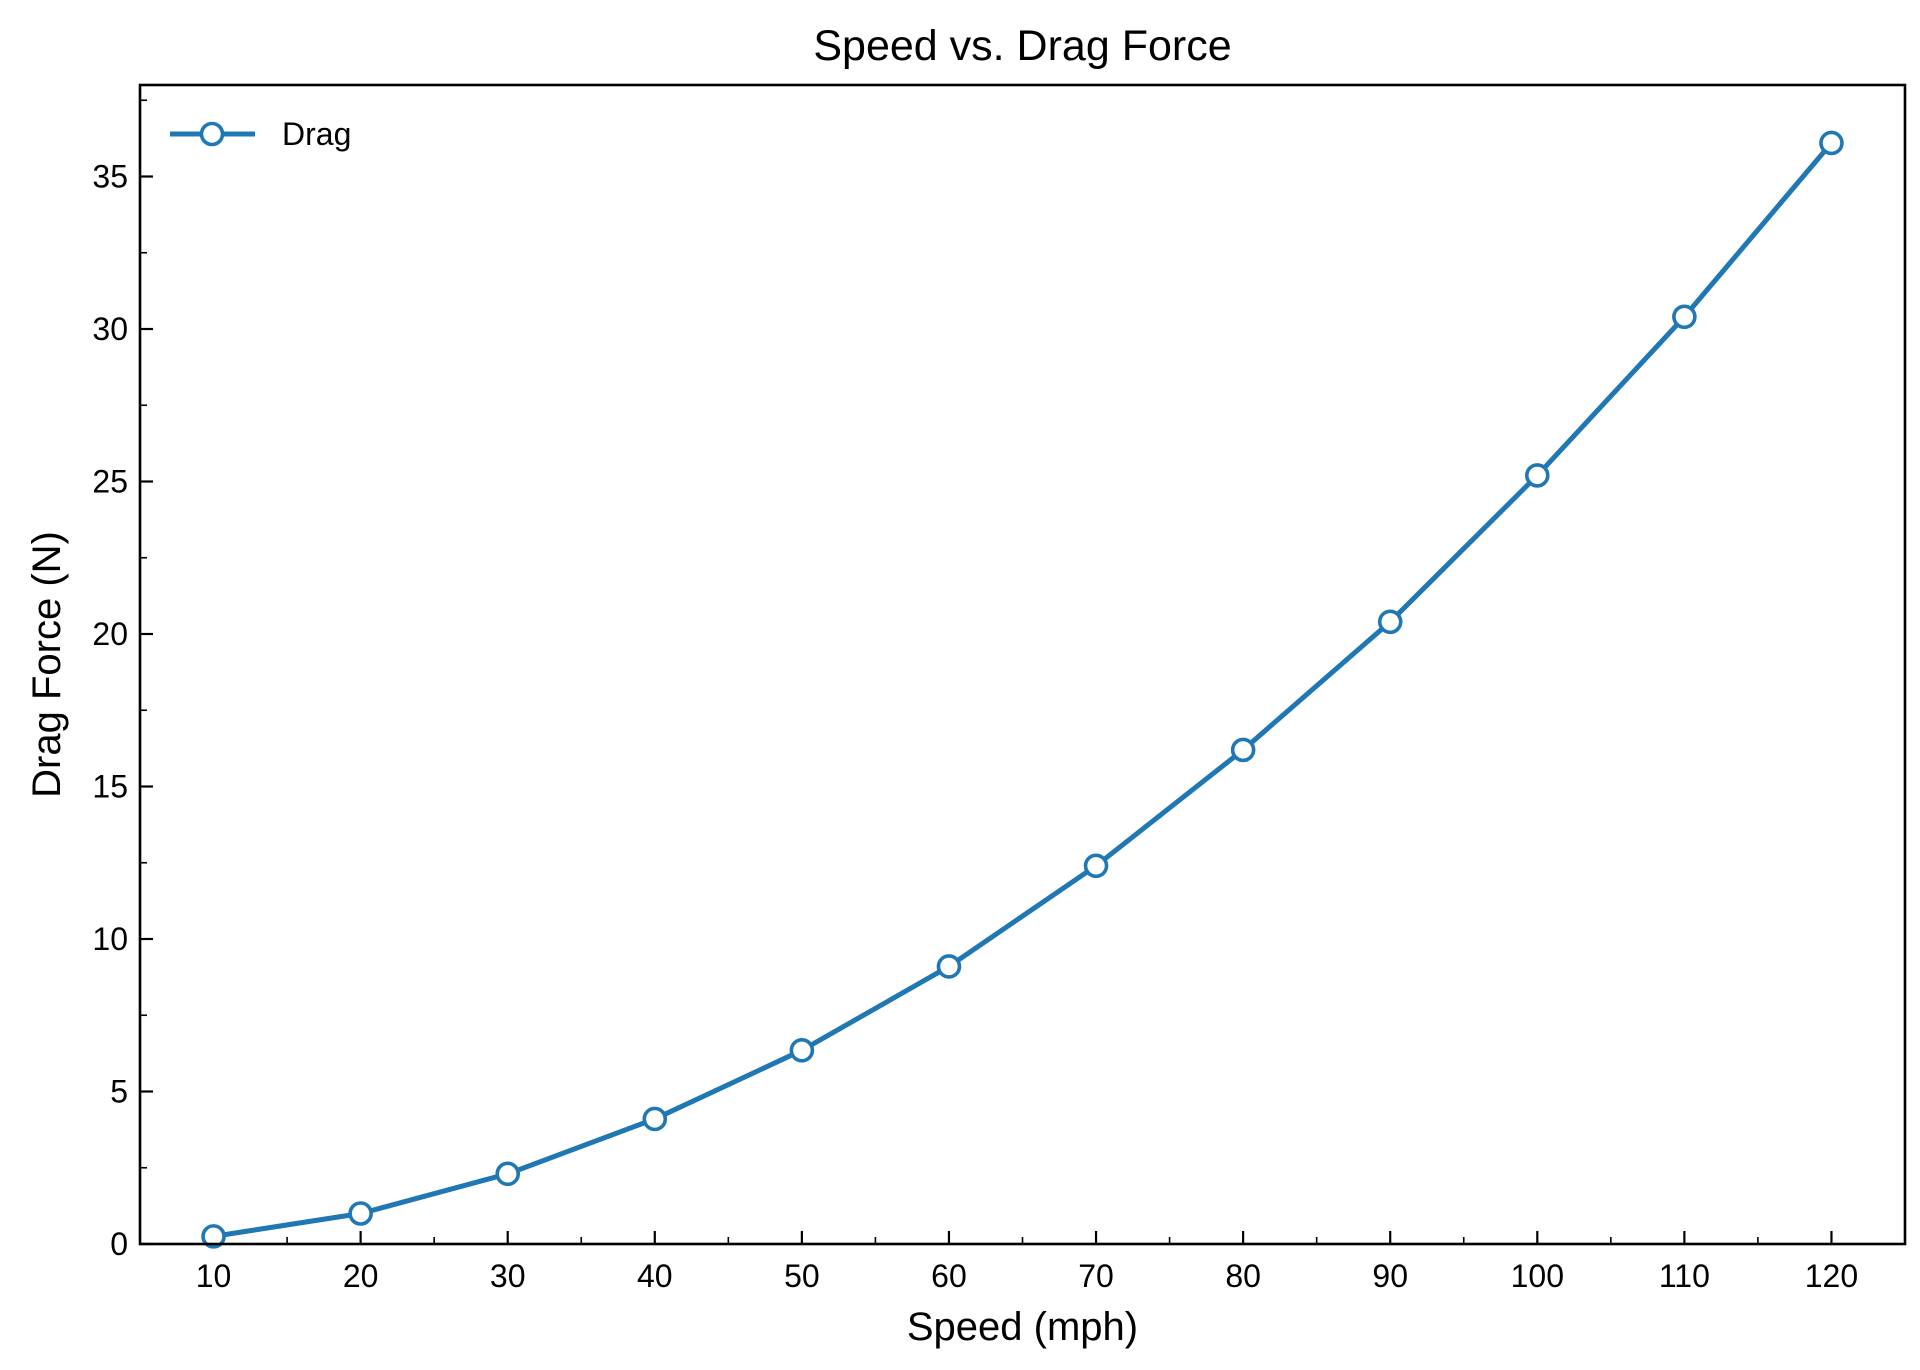  What do you see at coordinates (508, 1276) in the screenshot?
I see `x-tick-label: 30` at bounding box center [508, 1276].